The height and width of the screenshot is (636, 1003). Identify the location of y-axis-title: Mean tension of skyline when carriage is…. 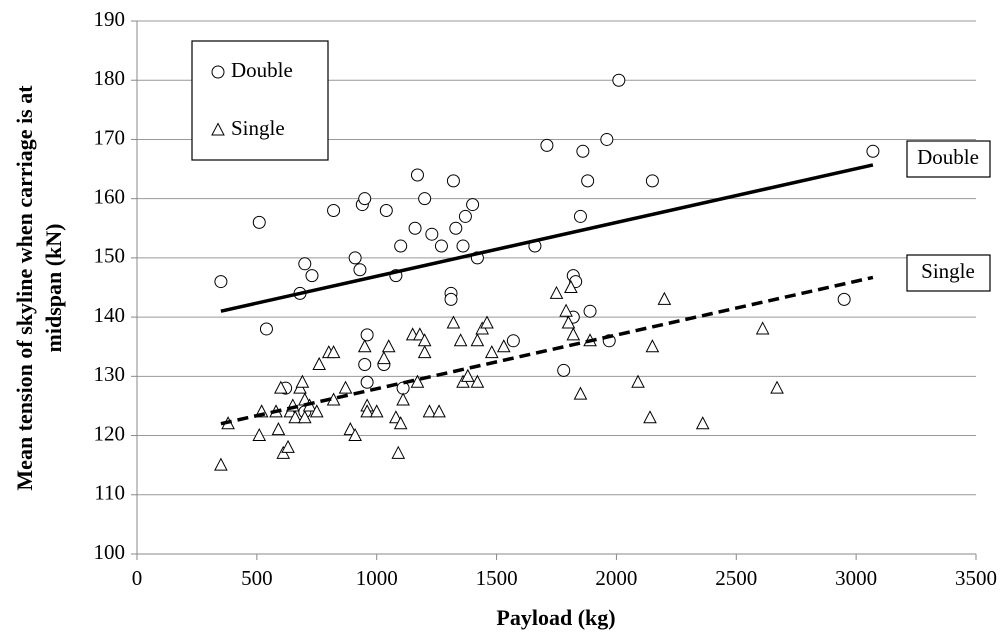
(24, 288).